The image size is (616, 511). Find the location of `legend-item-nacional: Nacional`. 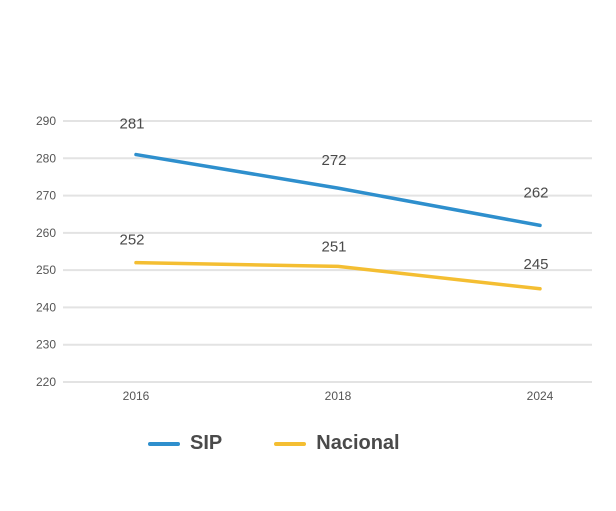

legend-item-nacional: Nacional is located at coordinates (337, 443).